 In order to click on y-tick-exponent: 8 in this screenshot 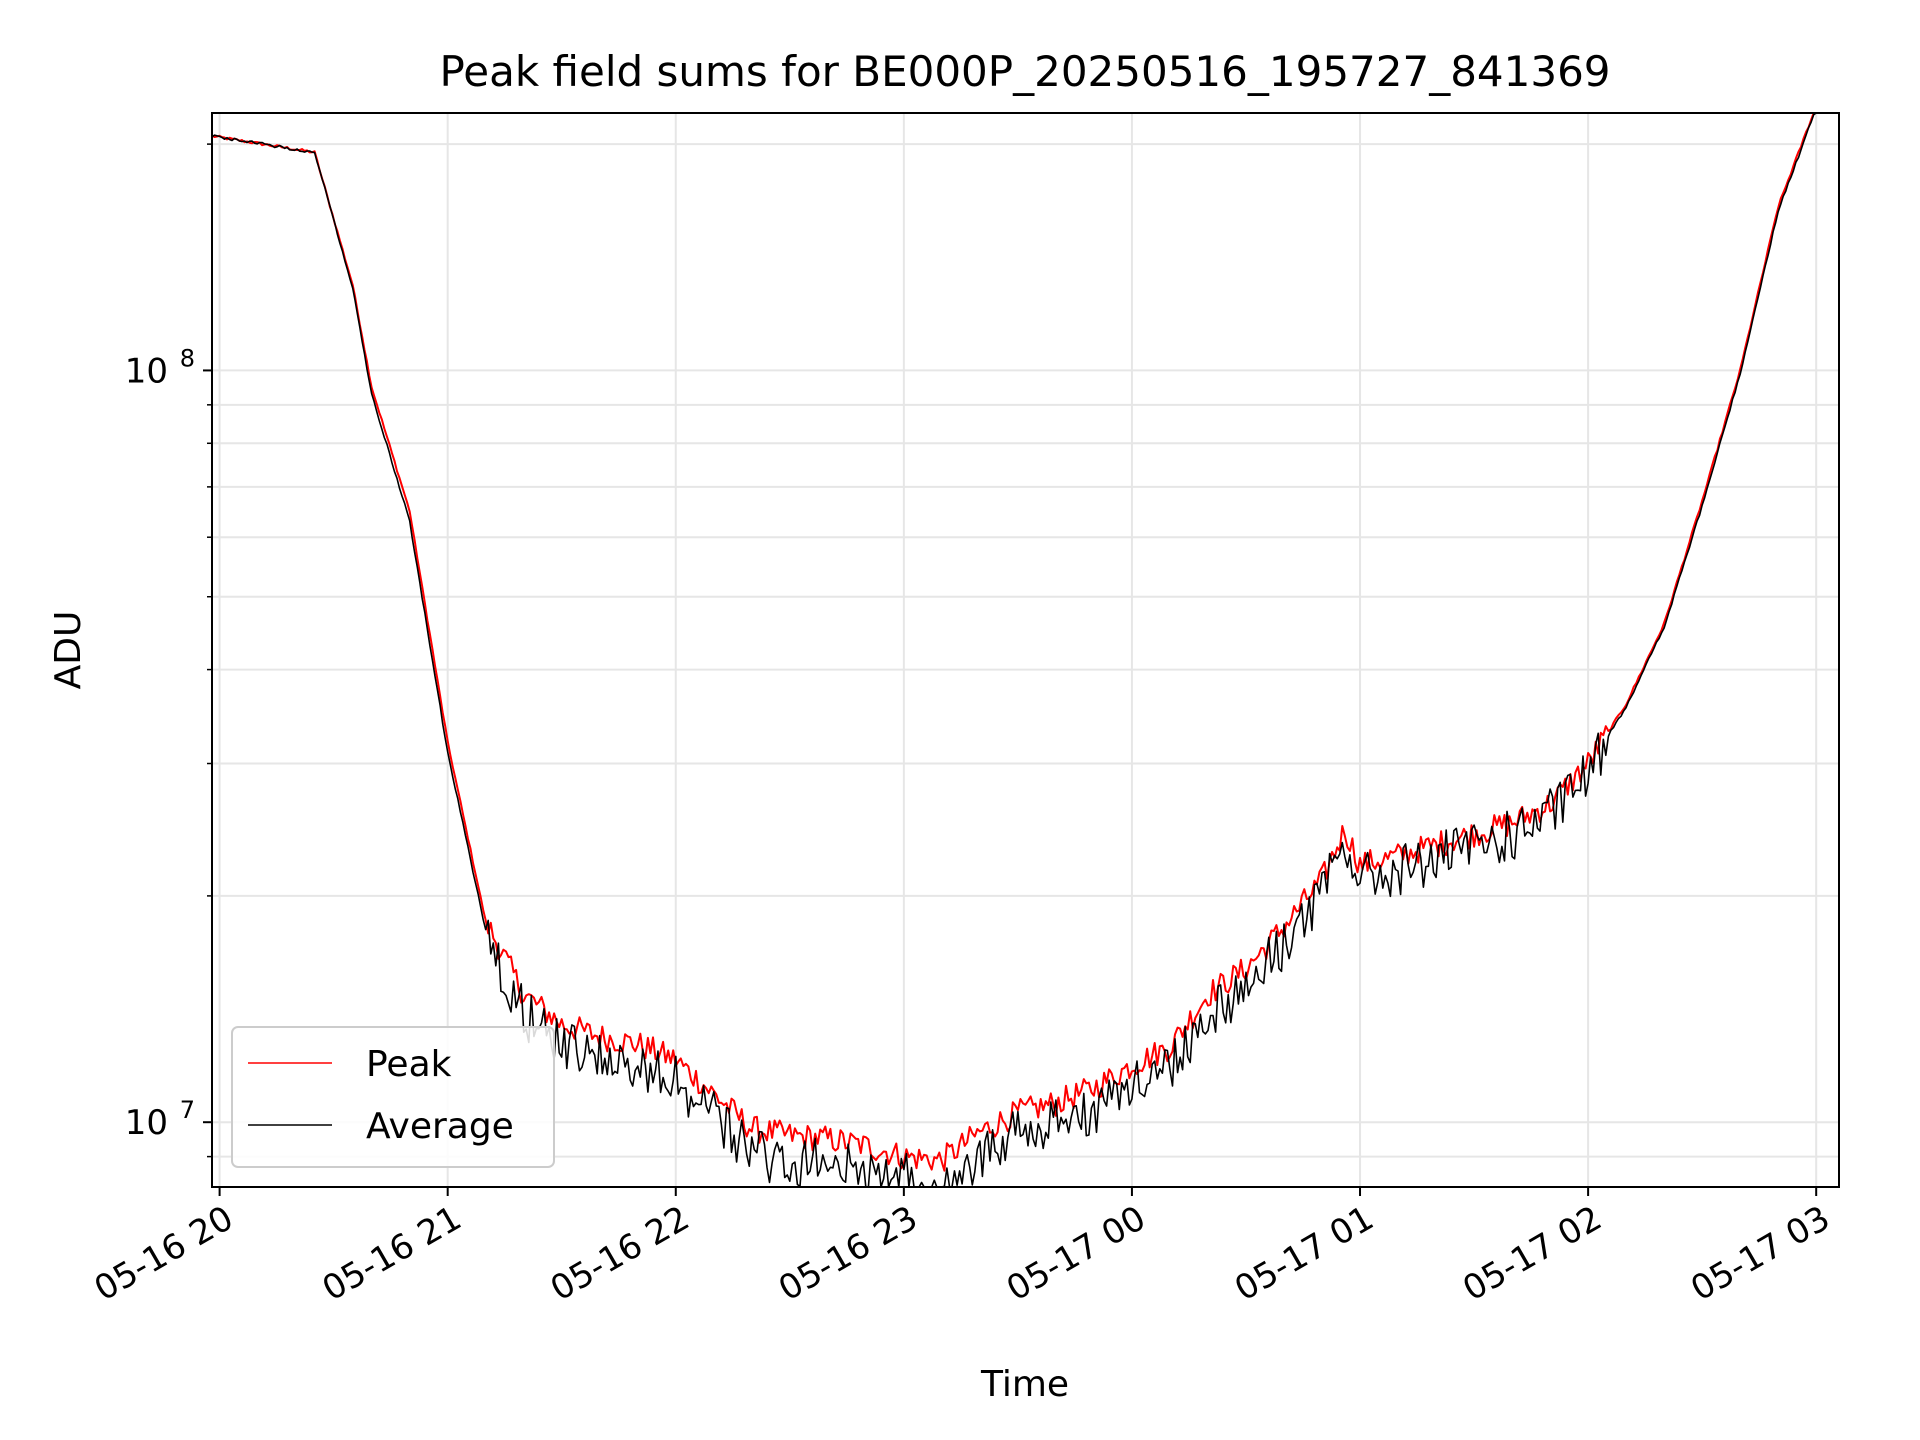, I will do `click(187, 358)`.